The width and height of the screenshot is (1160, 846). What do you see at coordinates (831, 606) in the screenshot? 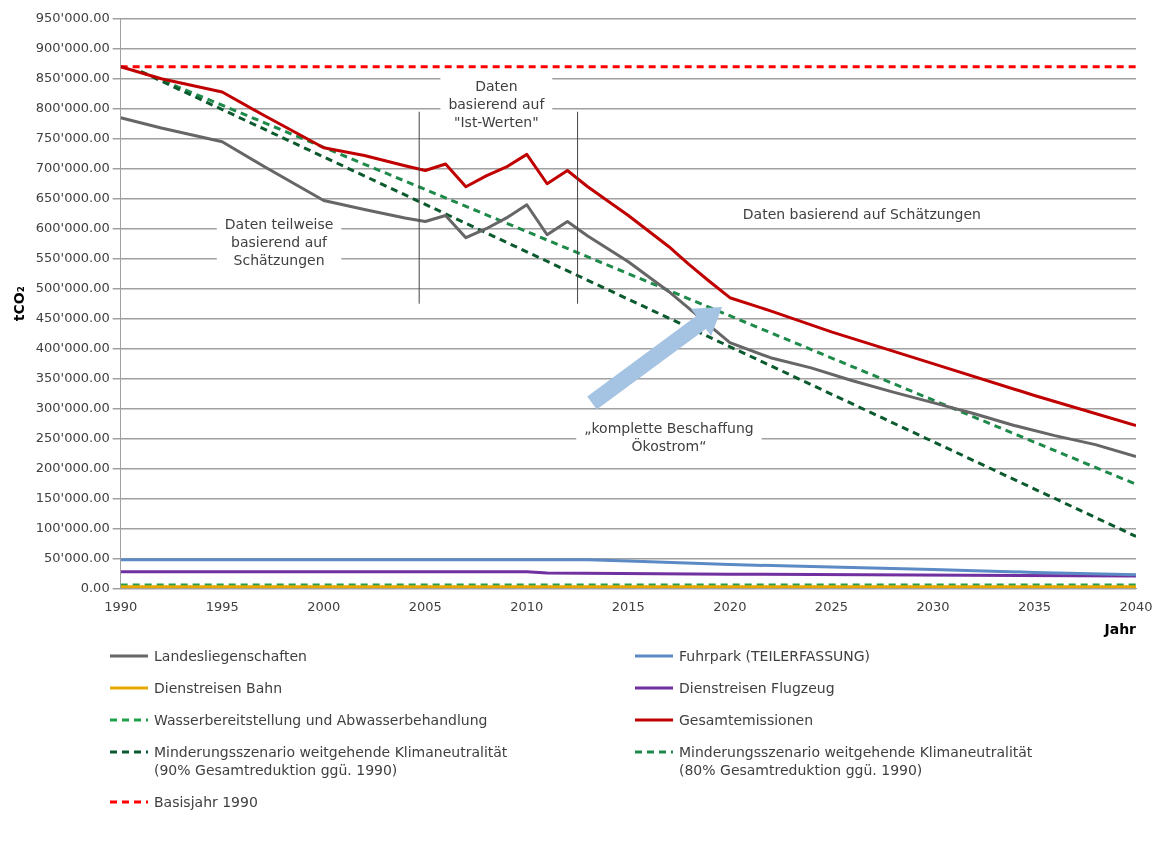
I see `x-tick-label: 2025` at bounding box center [831, 606].